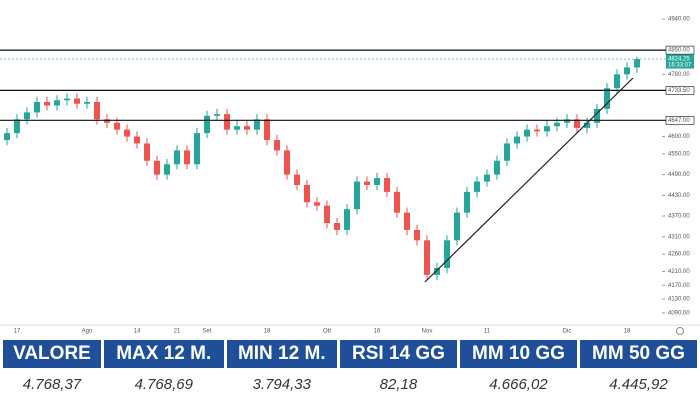 This screenshot has width=700, height=400. What do you see at coordinates (679, 154) in the screenshot?
I see `y-tick-label: 4550.00` at bounding box center [679, 154].